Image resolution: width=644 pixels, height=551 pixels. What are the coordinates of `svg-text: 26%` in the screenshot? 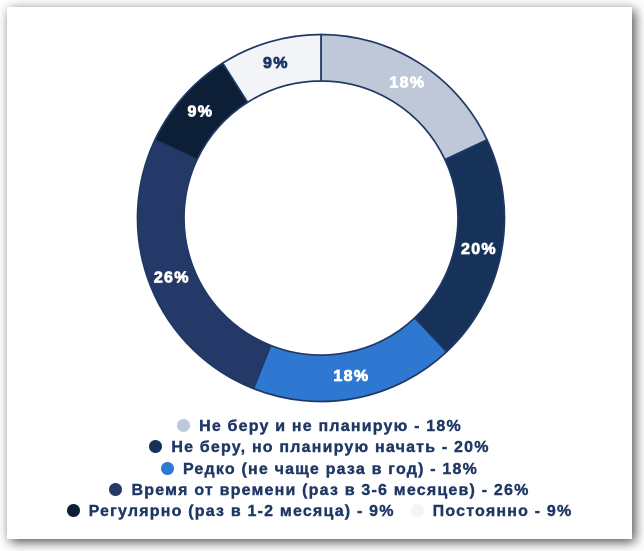 It's located at (172, 278).